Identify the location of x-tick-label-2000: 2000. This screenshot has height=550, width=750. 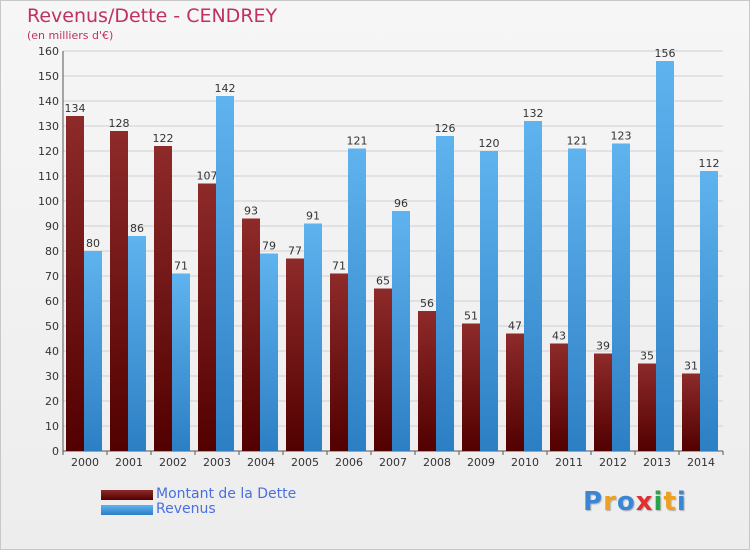
(85, 462).